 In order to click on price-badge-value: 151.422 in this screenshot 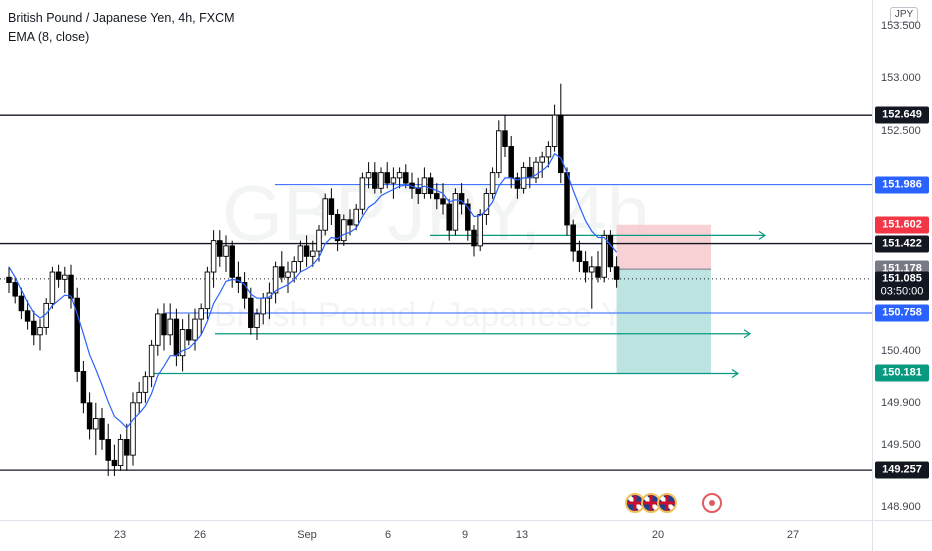, I will do `click(902, 243)`.